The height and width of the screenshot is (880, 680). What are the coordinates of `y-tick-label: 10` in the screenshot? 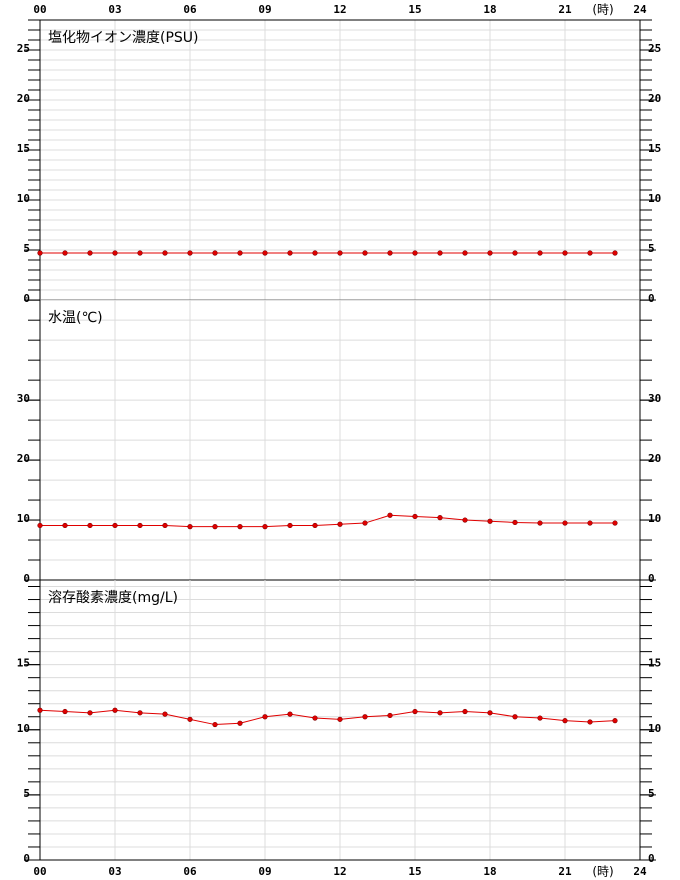 It's located at (23, 728).